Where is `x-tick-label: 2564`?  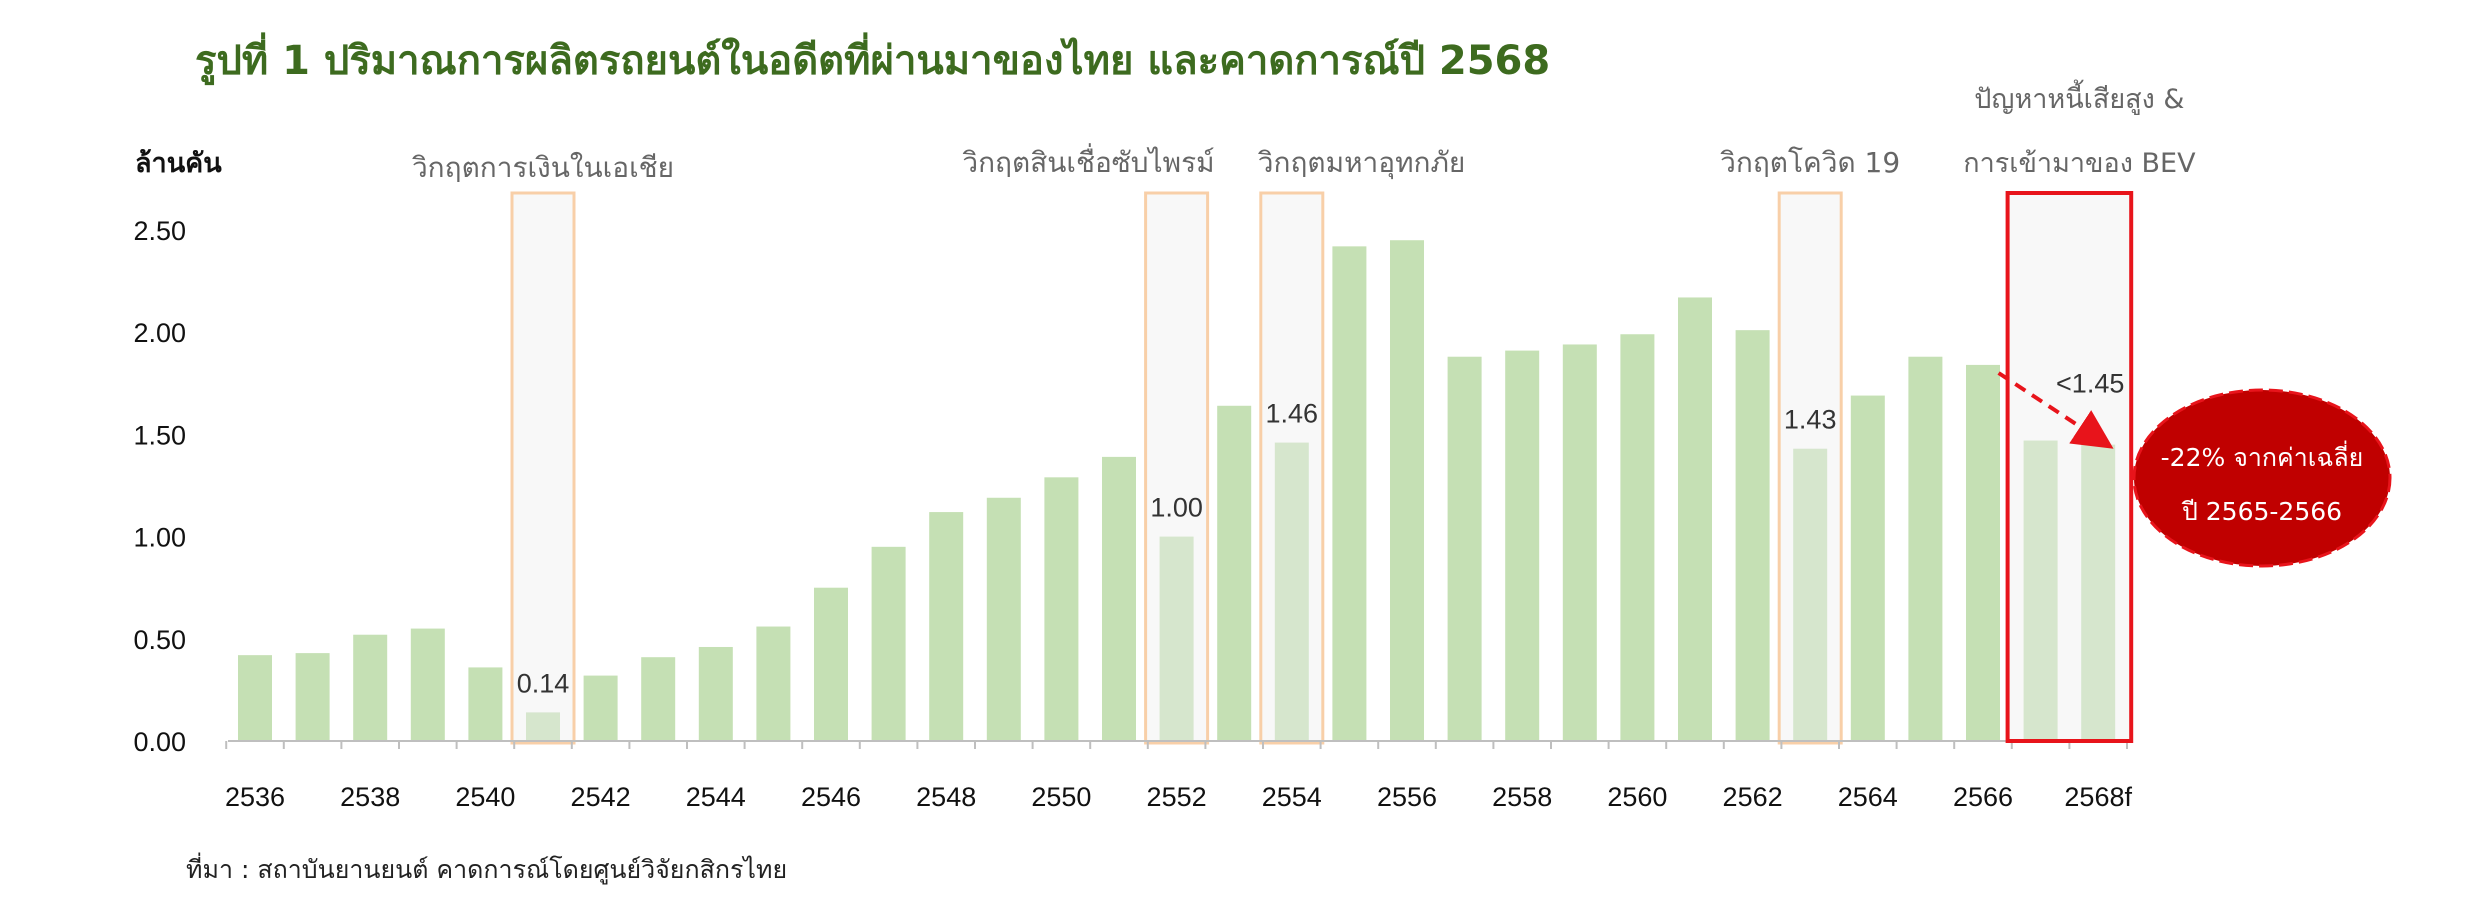
x-tick-label: 2564 is located at coordinates (1868, 797).